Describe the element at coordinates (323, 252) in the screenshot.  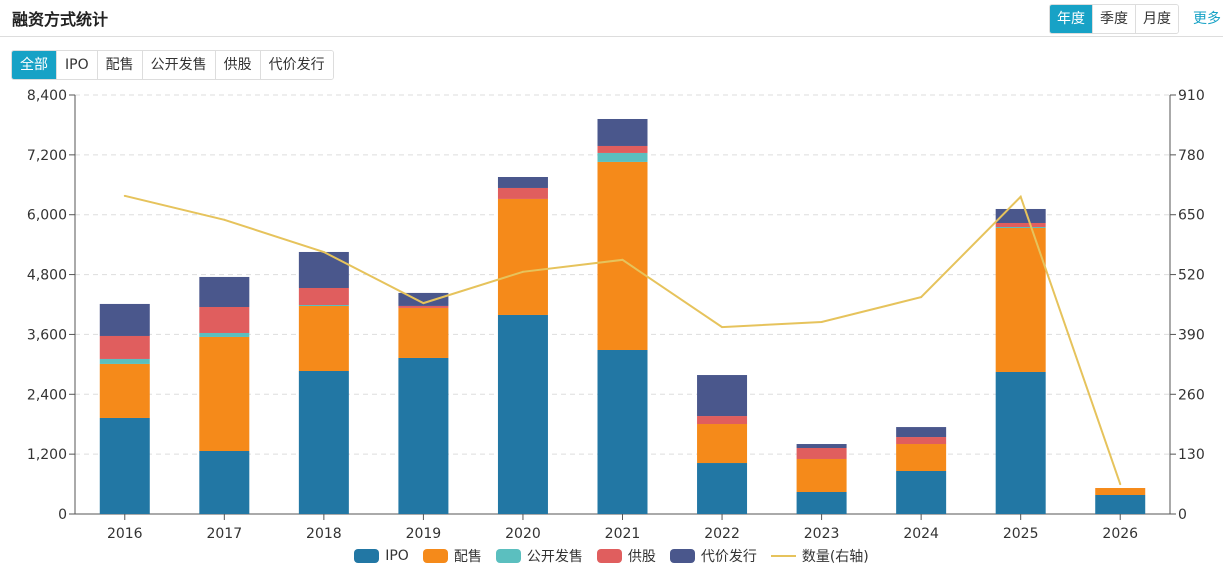
I see `count-point-2018` at that location.